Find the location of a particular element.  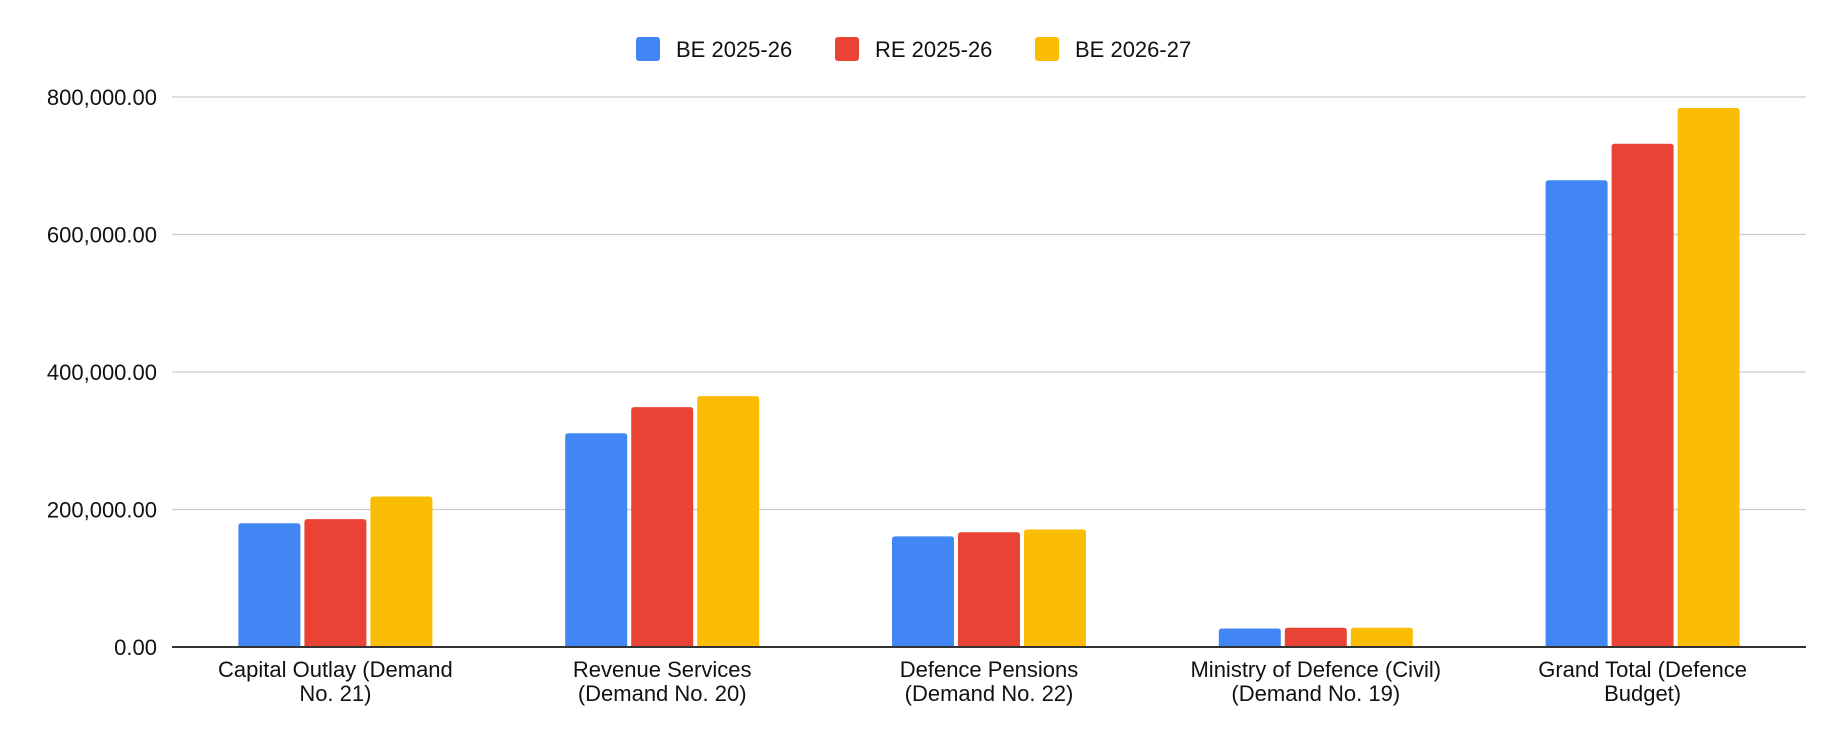

legend-item: RE 2025-26 is located at coordinates (913, 49).